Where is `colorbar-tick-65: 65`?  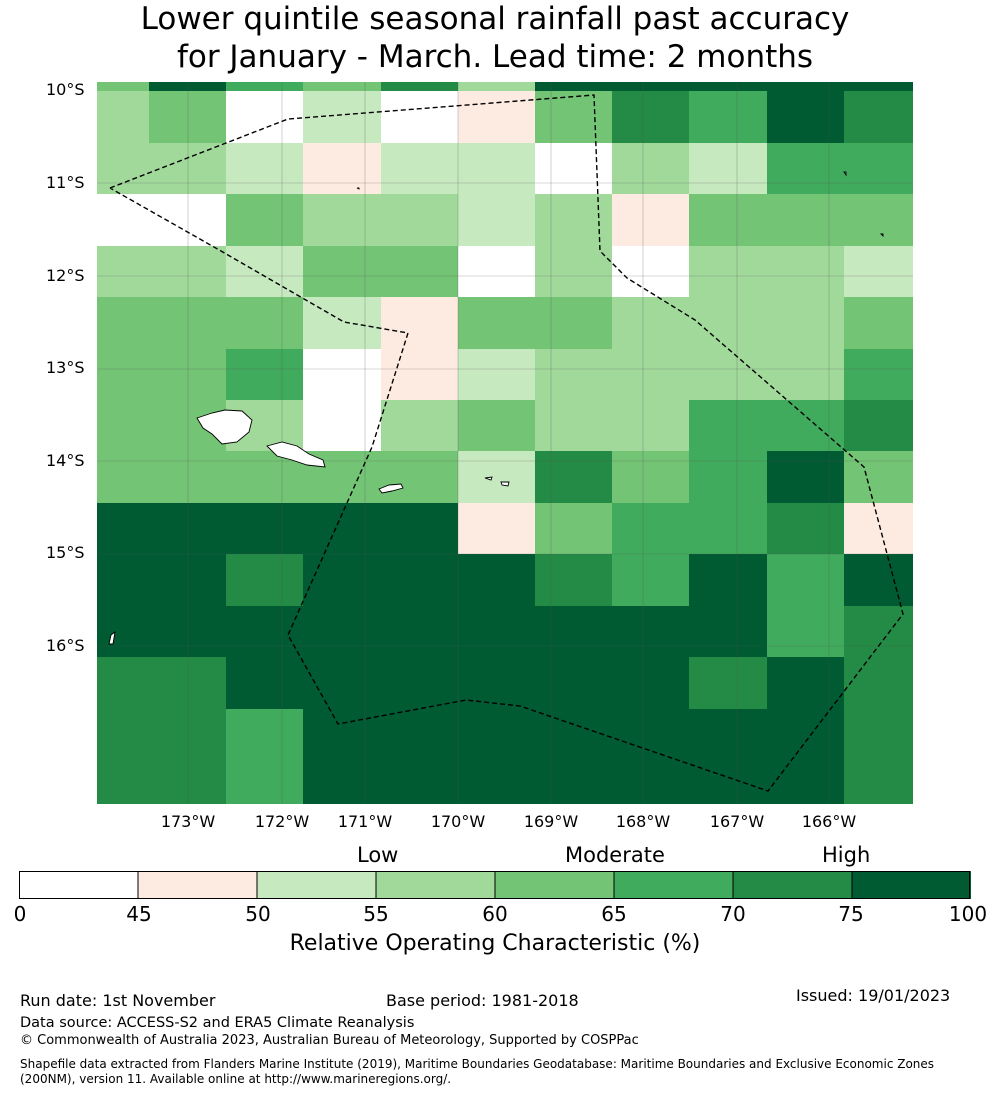 colorbar-tick-65: 65 is located at coordinates (614, 914).